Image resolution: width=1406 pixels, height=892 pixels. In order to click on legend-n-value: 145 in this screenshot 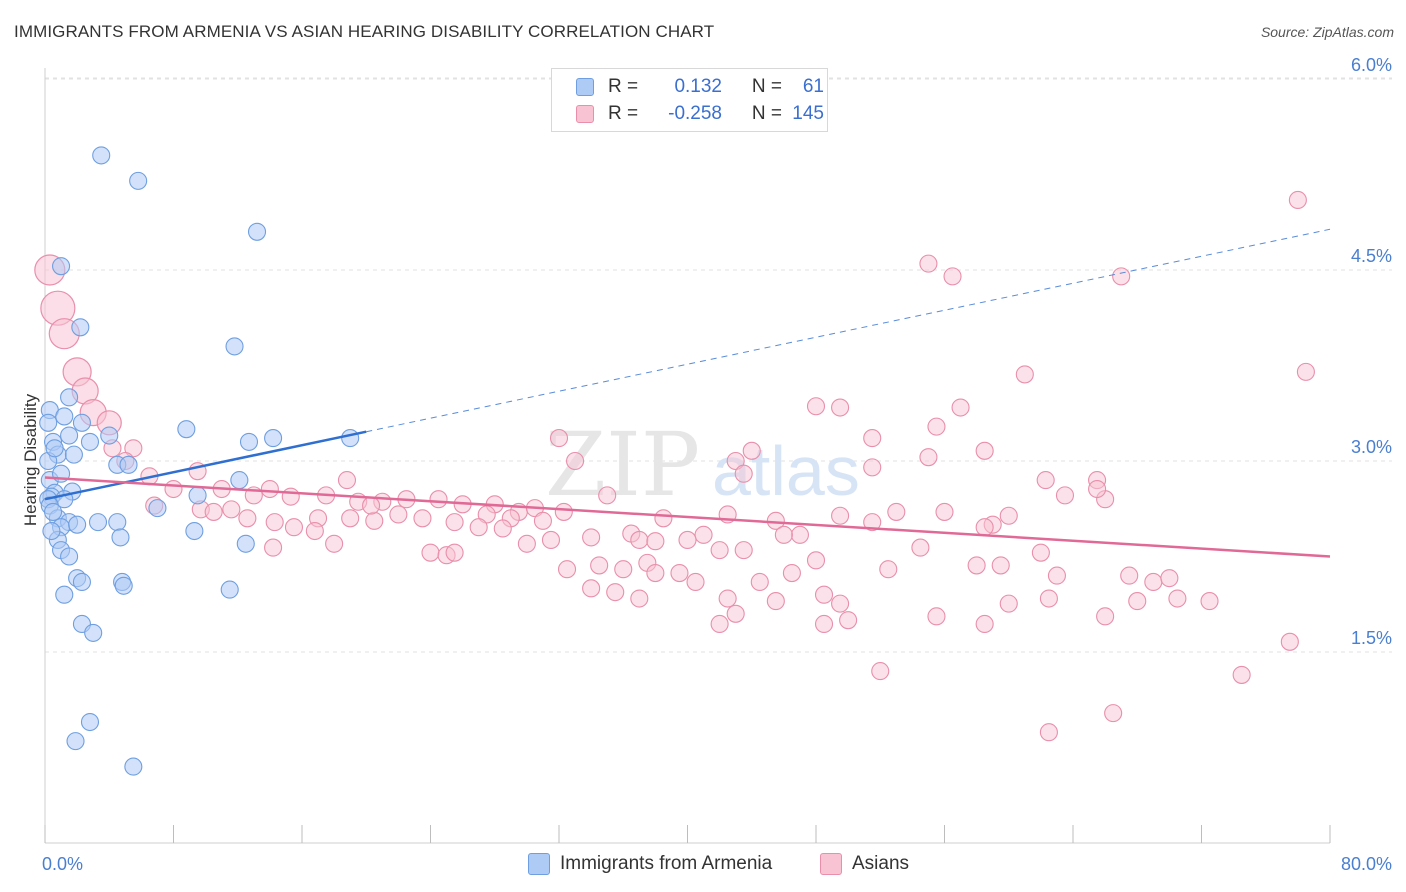, I will do `click(808, 113)`.